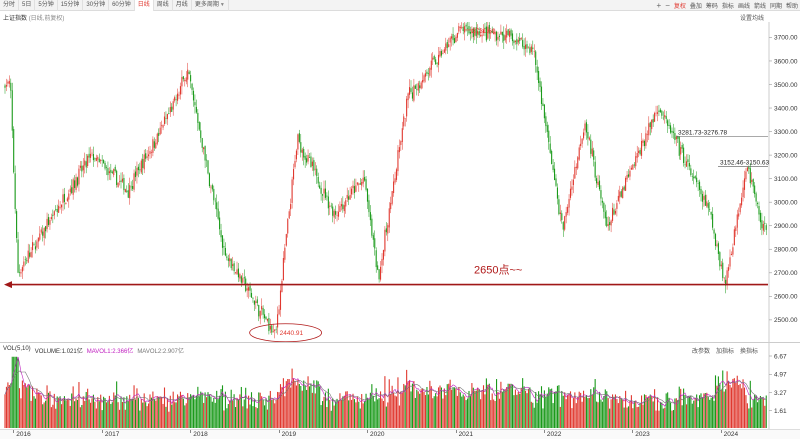 The width and height of the screenshot is (800, 439). Describe the element at coordinates (96, 5) in the screenshot. I see `tab-period-4: 30分钟` at that location.